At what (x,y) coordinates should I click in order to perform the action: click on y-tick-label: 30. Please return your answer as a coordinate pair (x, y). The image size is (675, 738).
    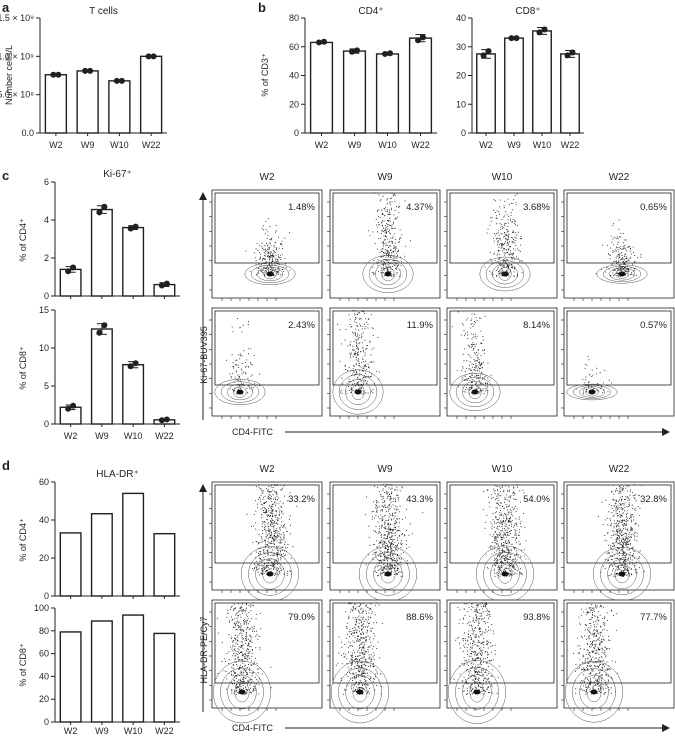
    Looking at the image, I should click on (461, 47).